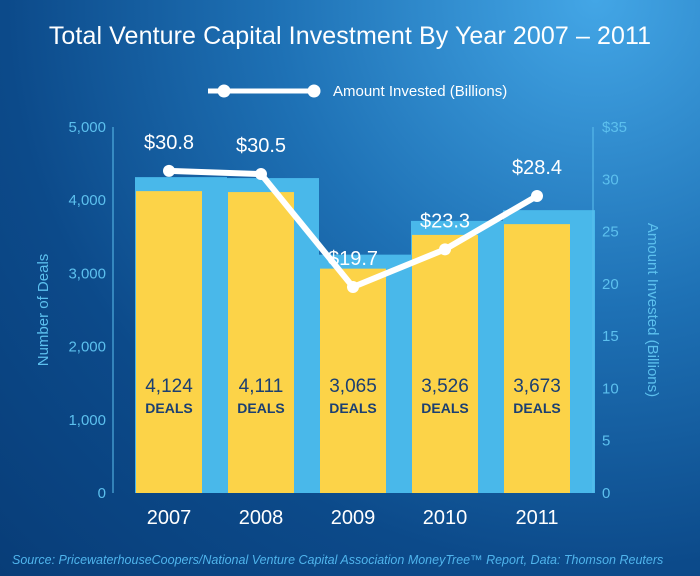 This screenshot has height=576, width=700. I want to click on legend-point-left, so click(224, 91).